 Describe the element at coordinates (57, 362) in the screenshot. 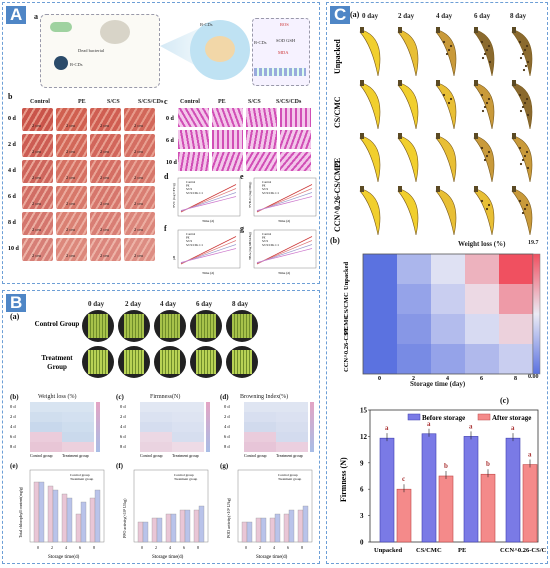

I see `asp-row-treatment-text: Treatment Group` at that location.